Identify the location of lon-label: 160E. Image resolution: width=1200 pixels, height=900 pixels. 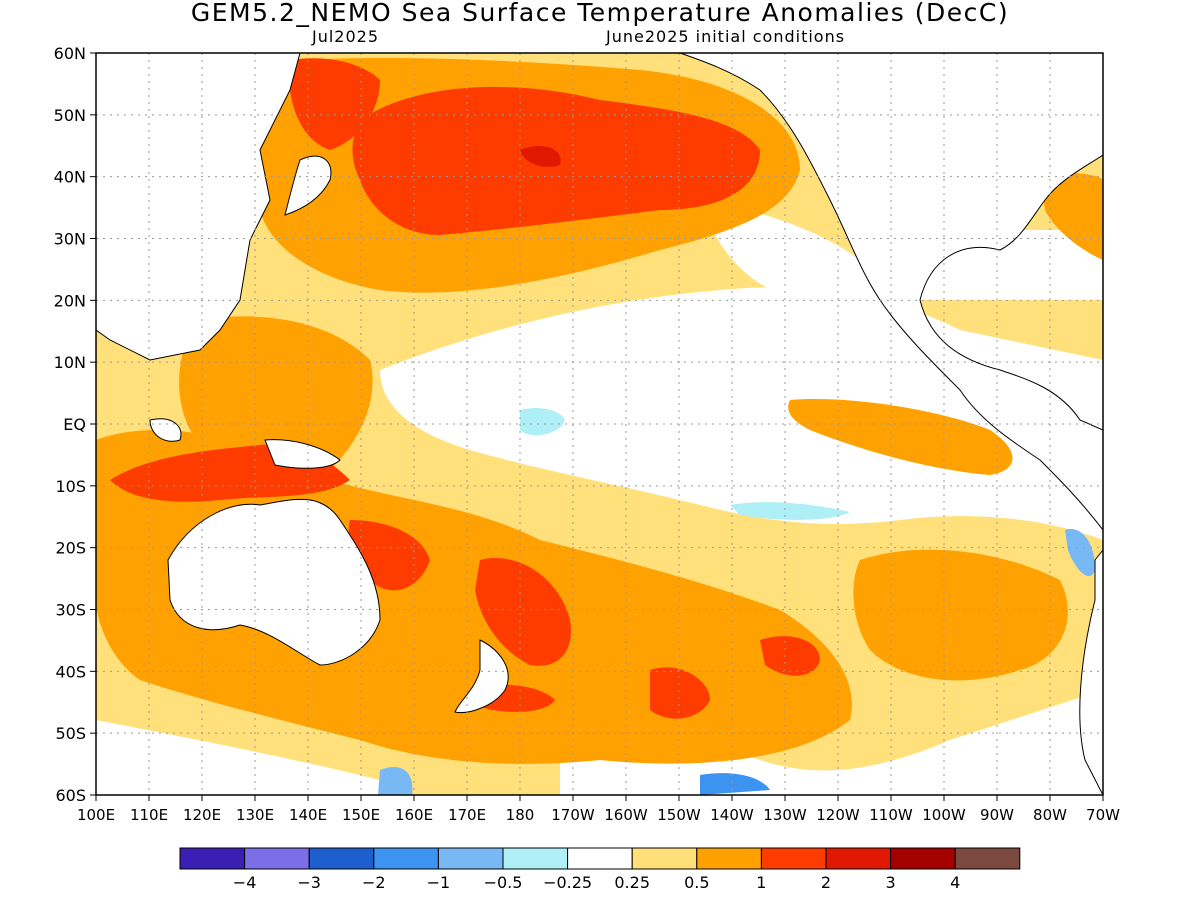
(414, 815).